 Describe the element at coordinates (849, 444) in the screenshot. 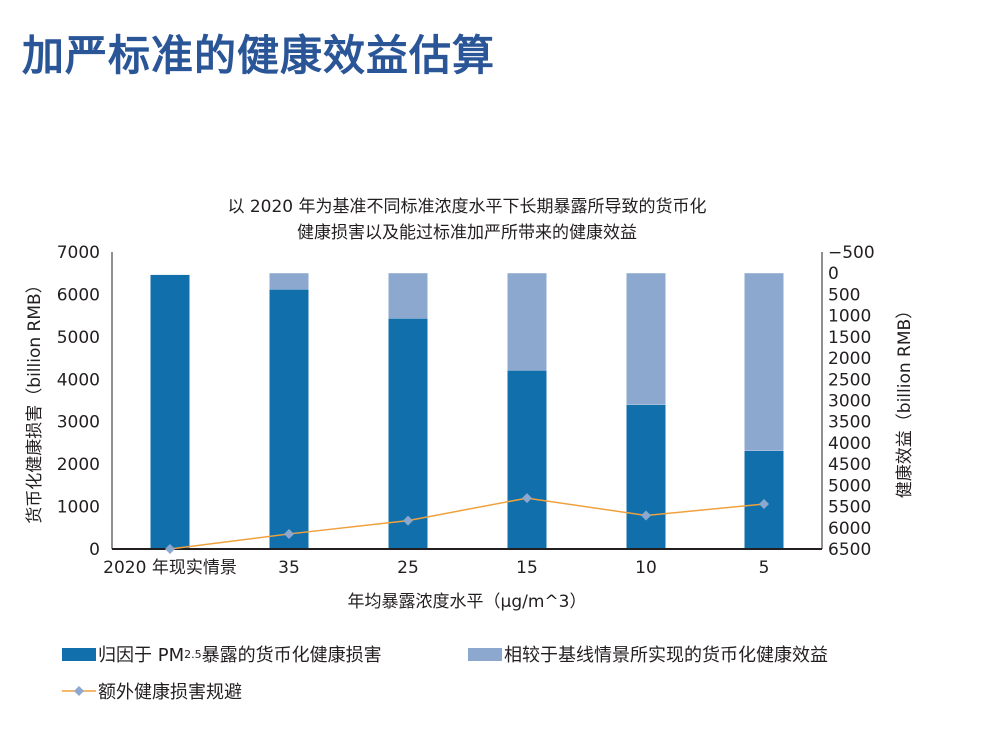

I see `y2-tick-label: 4000` at that location.